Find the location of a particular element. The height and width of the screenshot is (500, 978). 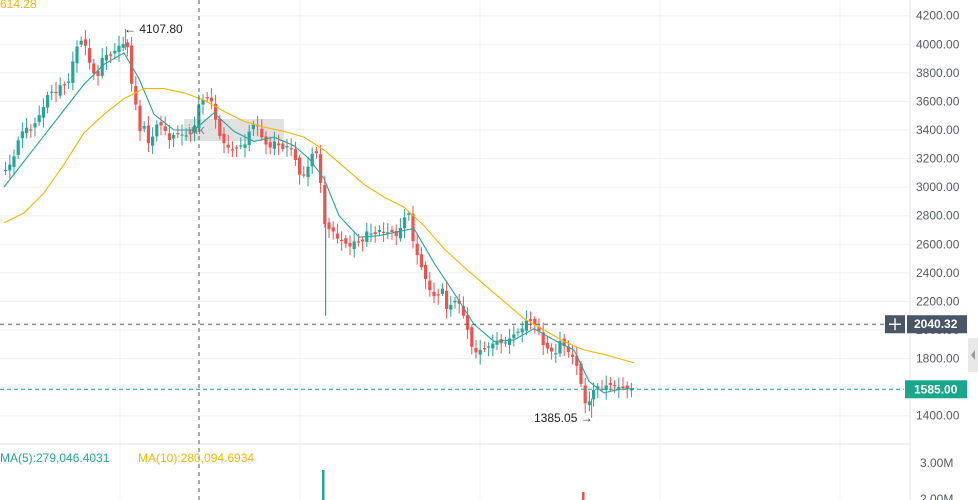

crosshair-price-label: 2040.32 is located at coordinates (936, 324).